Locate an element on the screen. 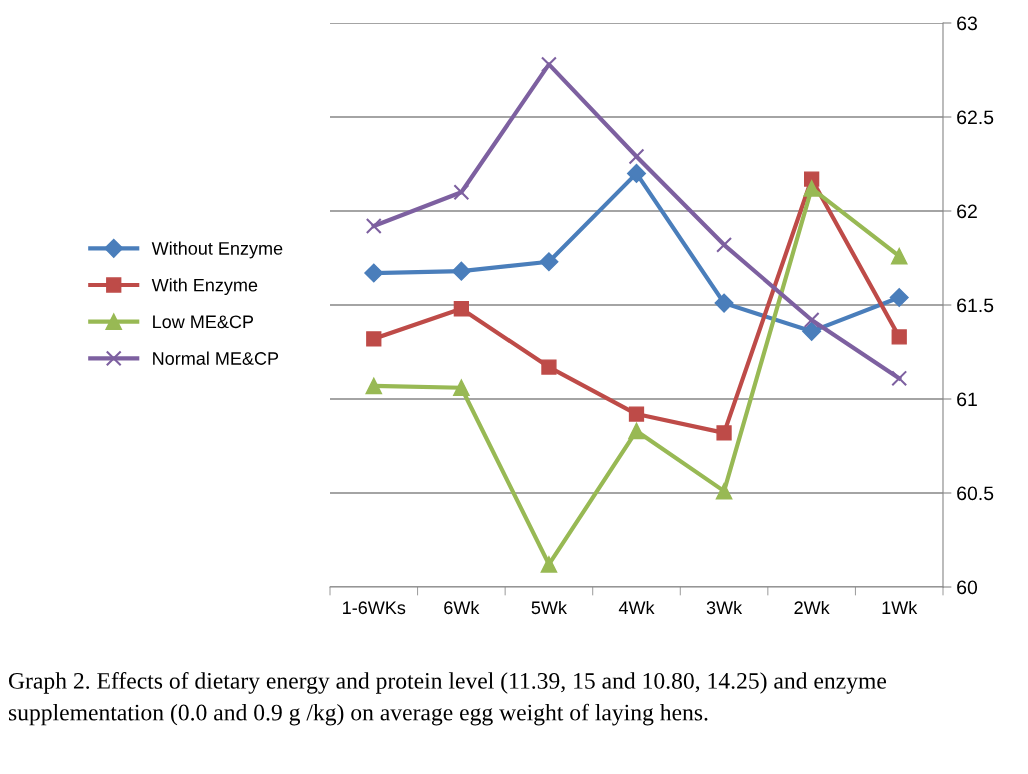 Image resolution: width=1028 pixels, height=774 pixels. legend-label: Without Enzyme is located at coordinates (217, 250).